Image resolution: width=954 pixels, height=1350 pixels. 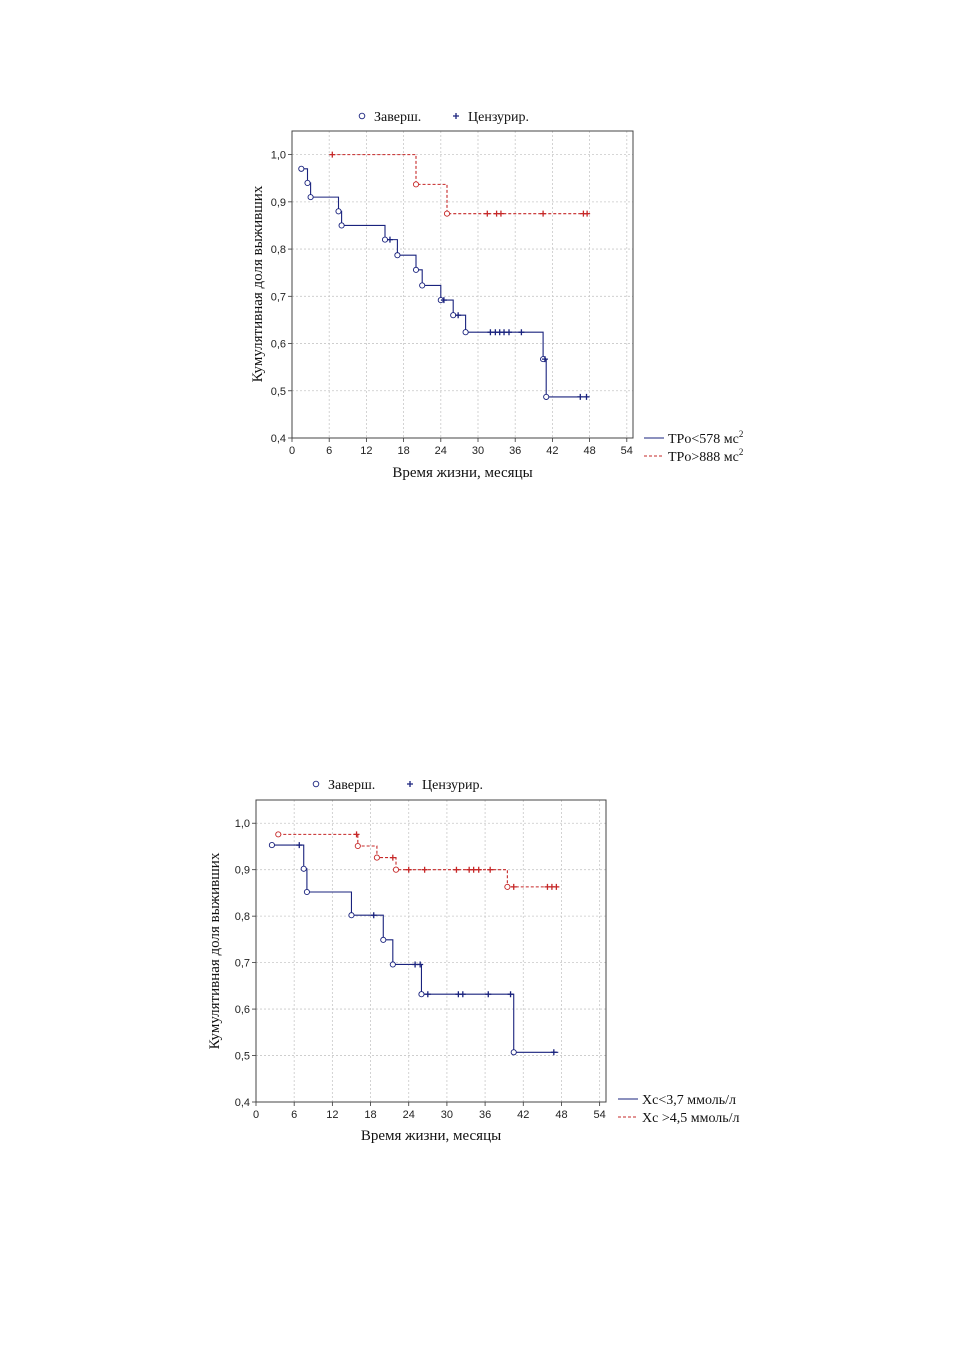 What do you see at coordinates (278, 439) in the screenshot?
I see `y-tick-label: 0,4` at bounding box center [278, 439].